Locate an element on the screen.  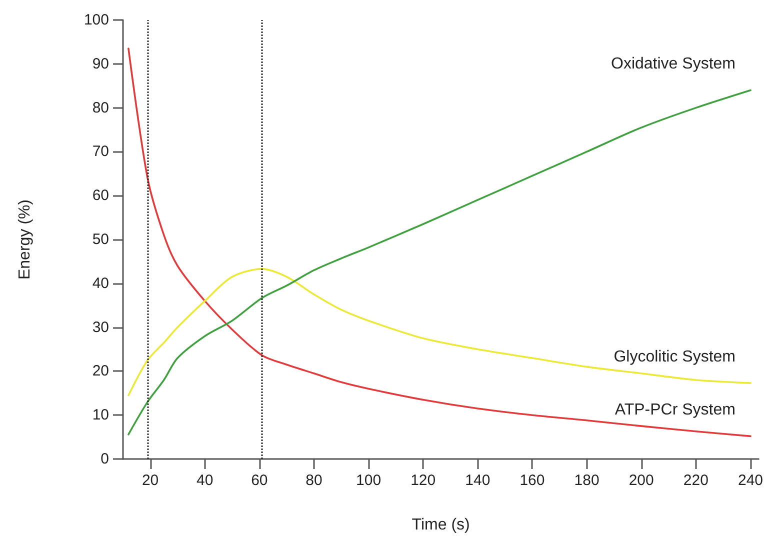
y-axis-title: Energy (%) is located at coordinates (25, 239).